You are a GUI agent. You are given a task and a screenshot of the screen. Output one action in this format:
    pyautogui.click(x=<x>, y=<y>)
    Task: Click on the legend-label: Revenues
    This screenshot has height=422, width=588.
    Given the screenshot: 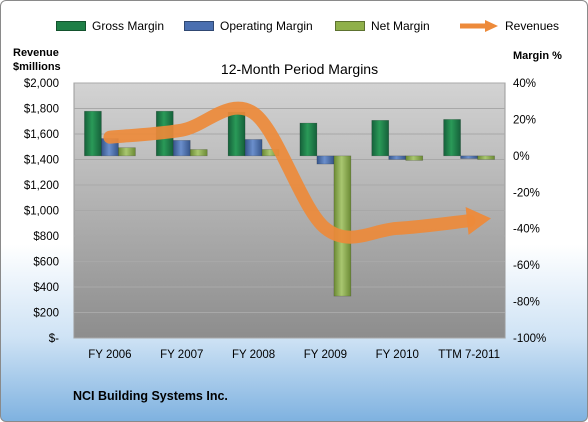 What is the action you would take?
    pyautogui.click(x=532, y=26)
    